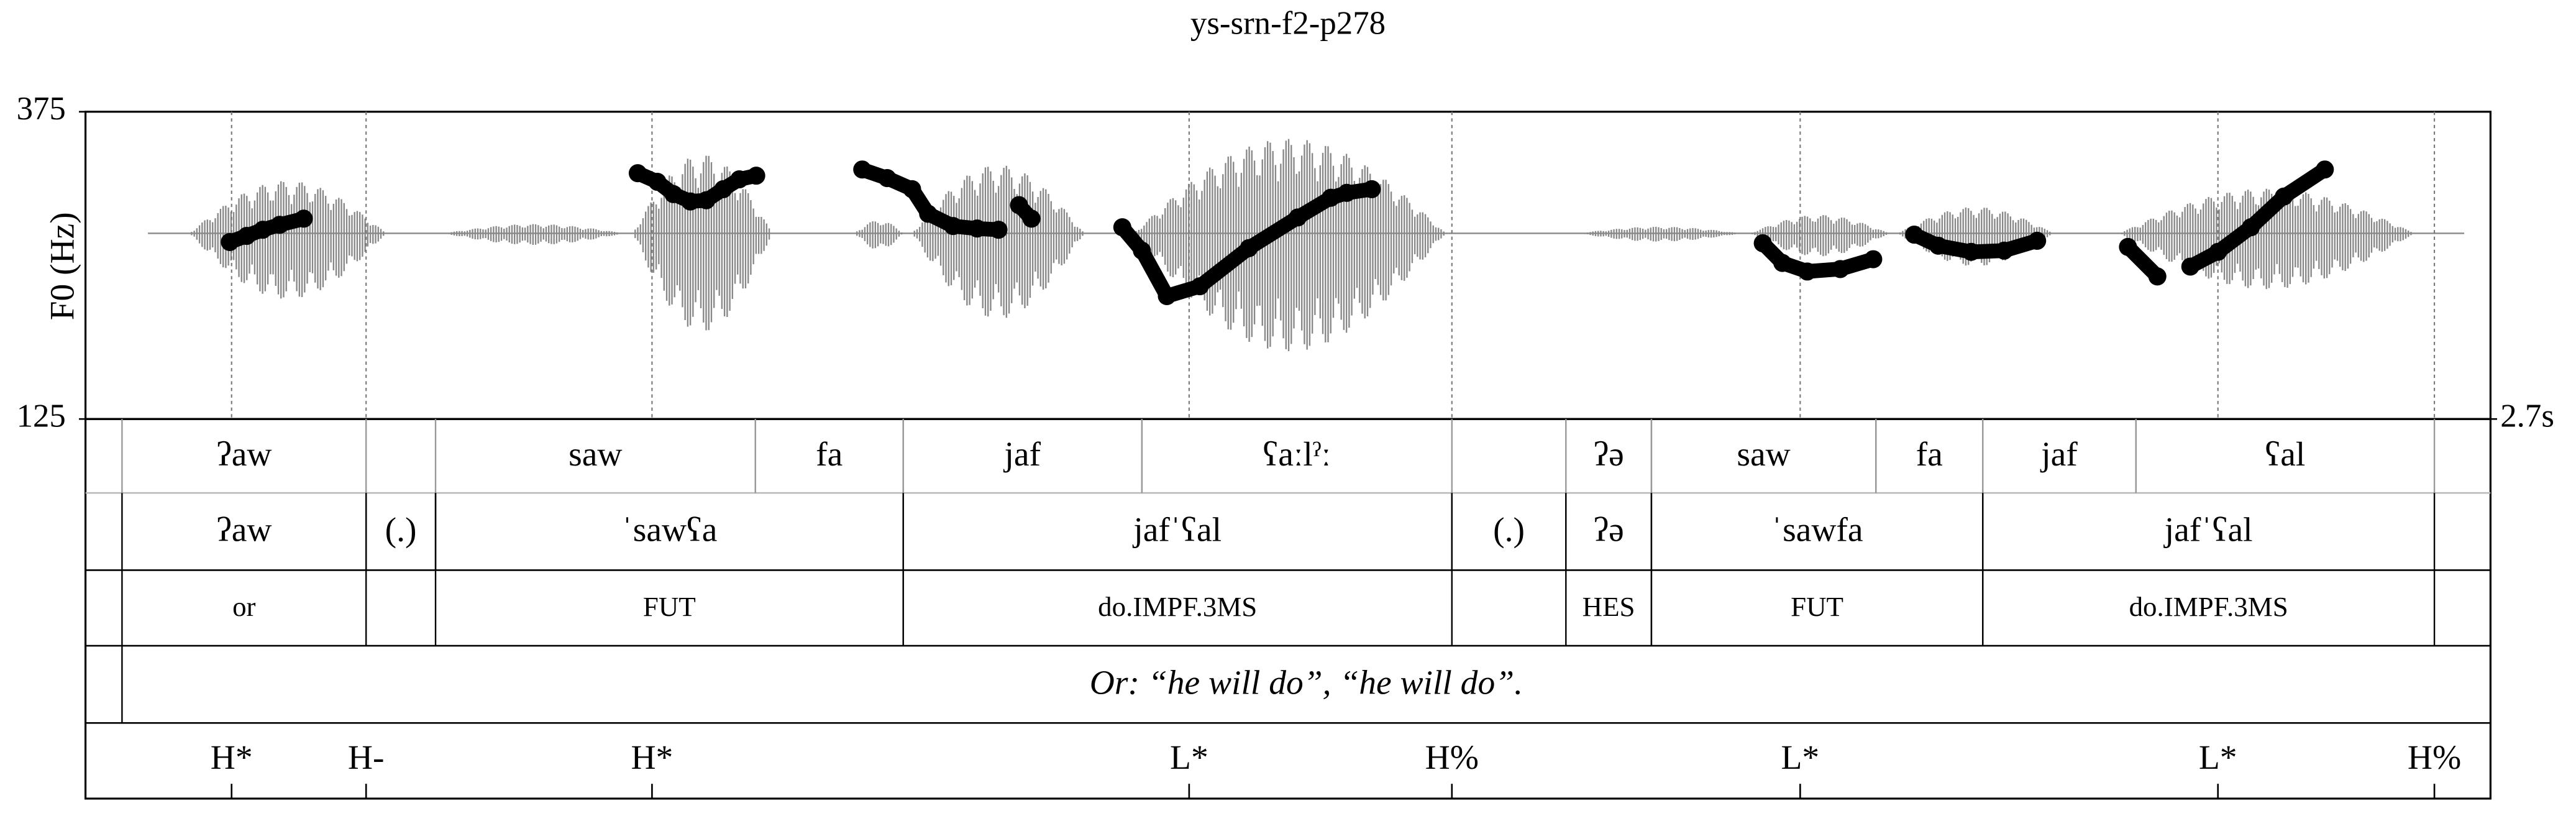 The width and height of the screenshot is (2576, 816). Describe the element at coordinates (669, 530) in the screenshot. I see `tier-label: ˈsawʕa` at that location.